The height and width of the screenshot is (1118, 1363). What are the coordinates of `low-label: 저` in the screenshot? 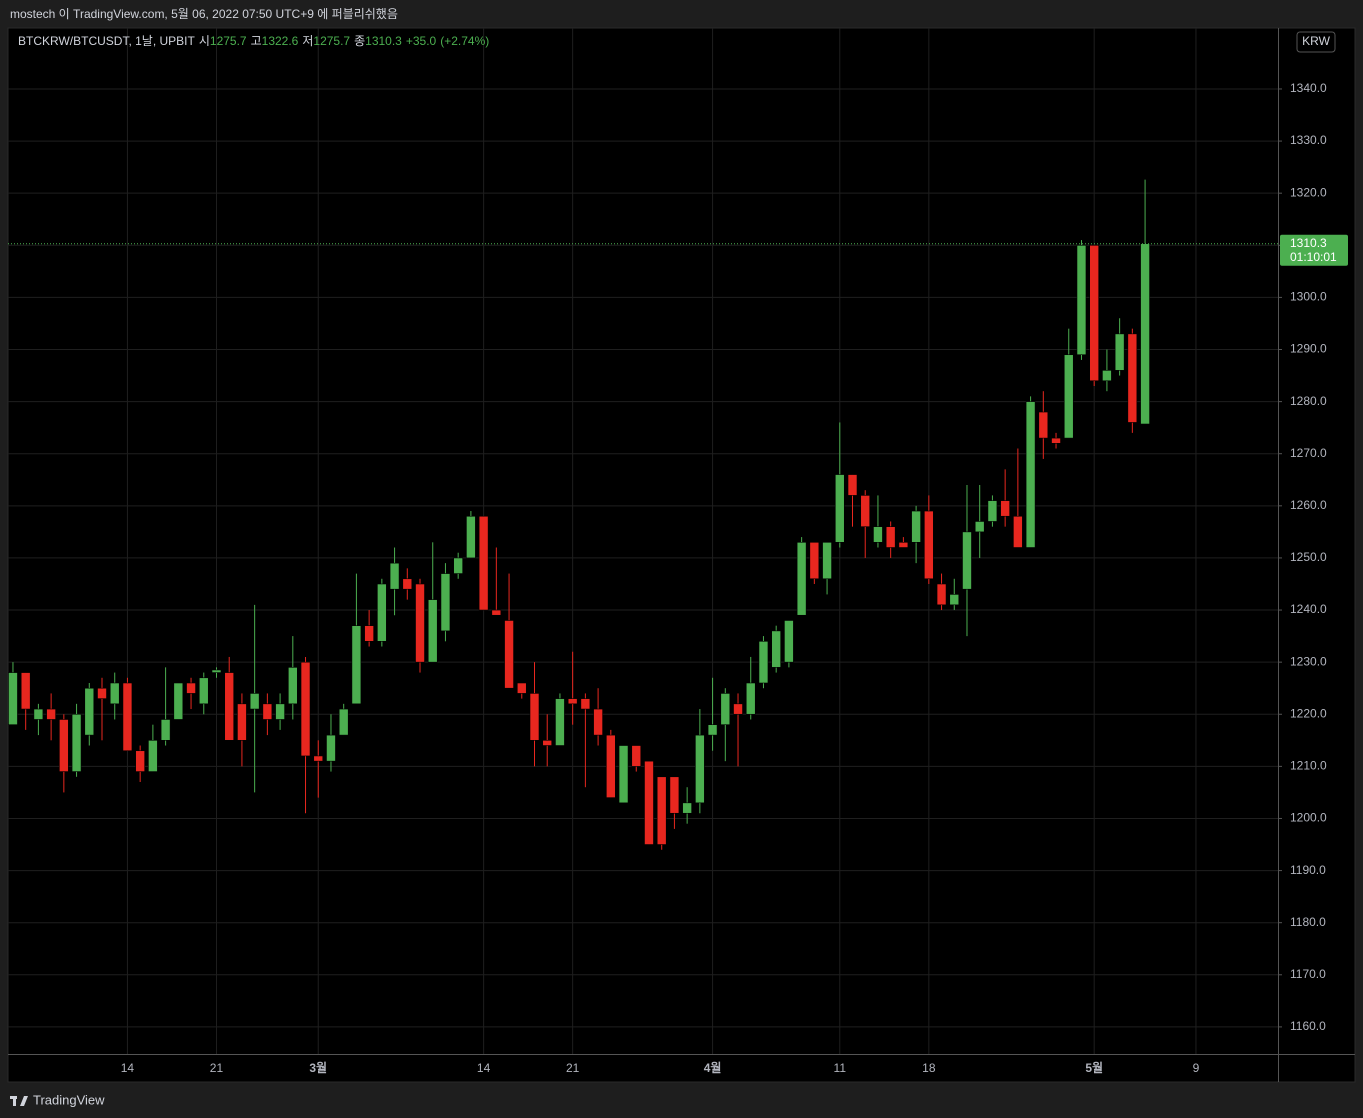 It's located at (307, 41).